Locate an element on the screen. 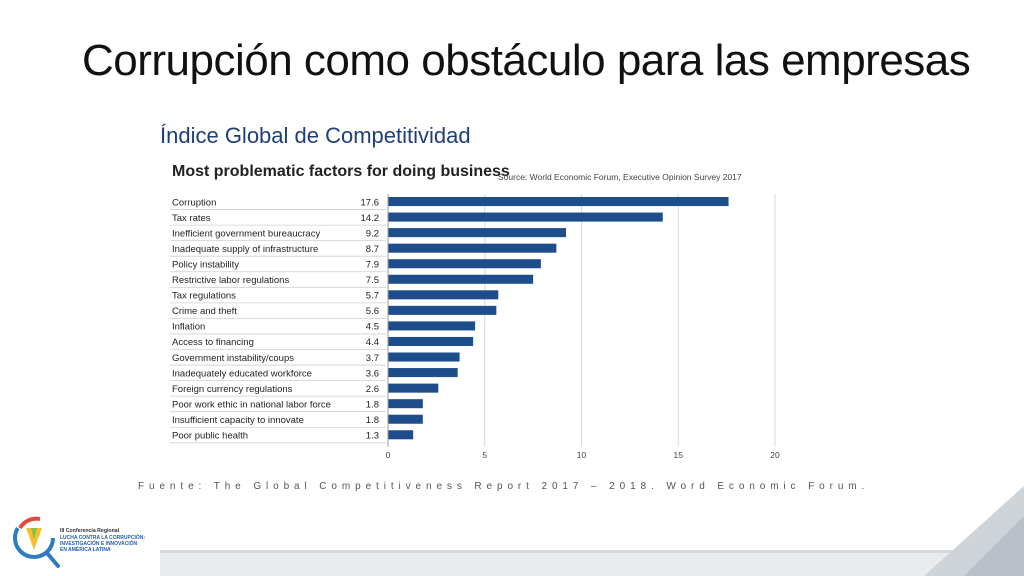  x-tick-label: 15 is located at coordinates (679, 455).